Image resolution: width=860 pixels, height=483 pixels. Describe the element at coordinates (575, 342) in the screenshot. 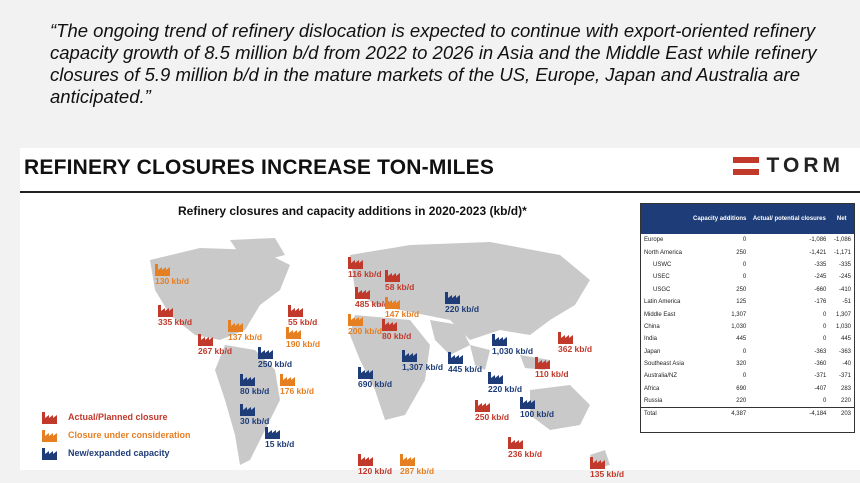

I see `refinery-marker: 362 kb/d` at that location.